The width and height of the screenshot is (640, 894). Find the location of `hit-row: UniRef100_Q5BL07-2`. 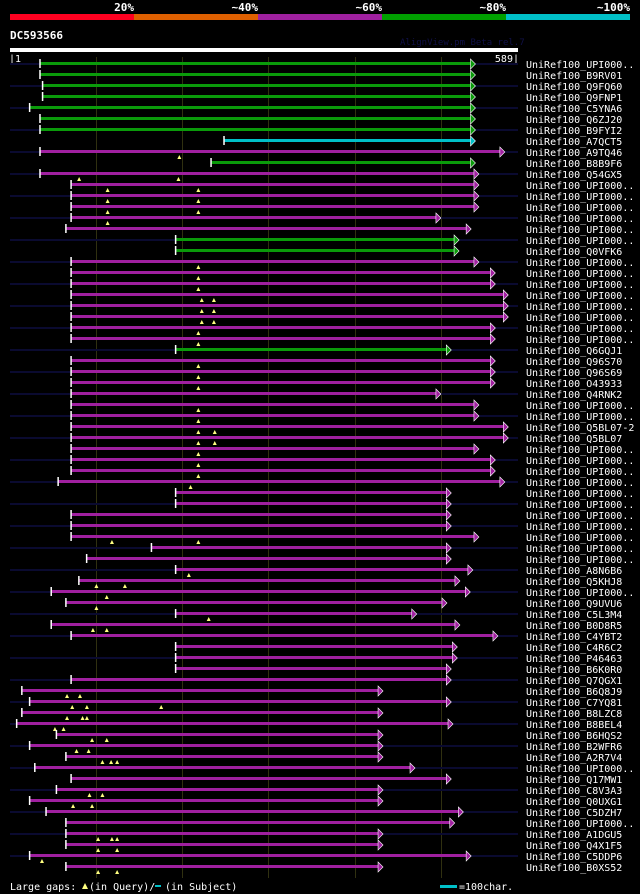

hit-row: UniRef100_Q5BL07-2 is located at coordinates (352, 427).